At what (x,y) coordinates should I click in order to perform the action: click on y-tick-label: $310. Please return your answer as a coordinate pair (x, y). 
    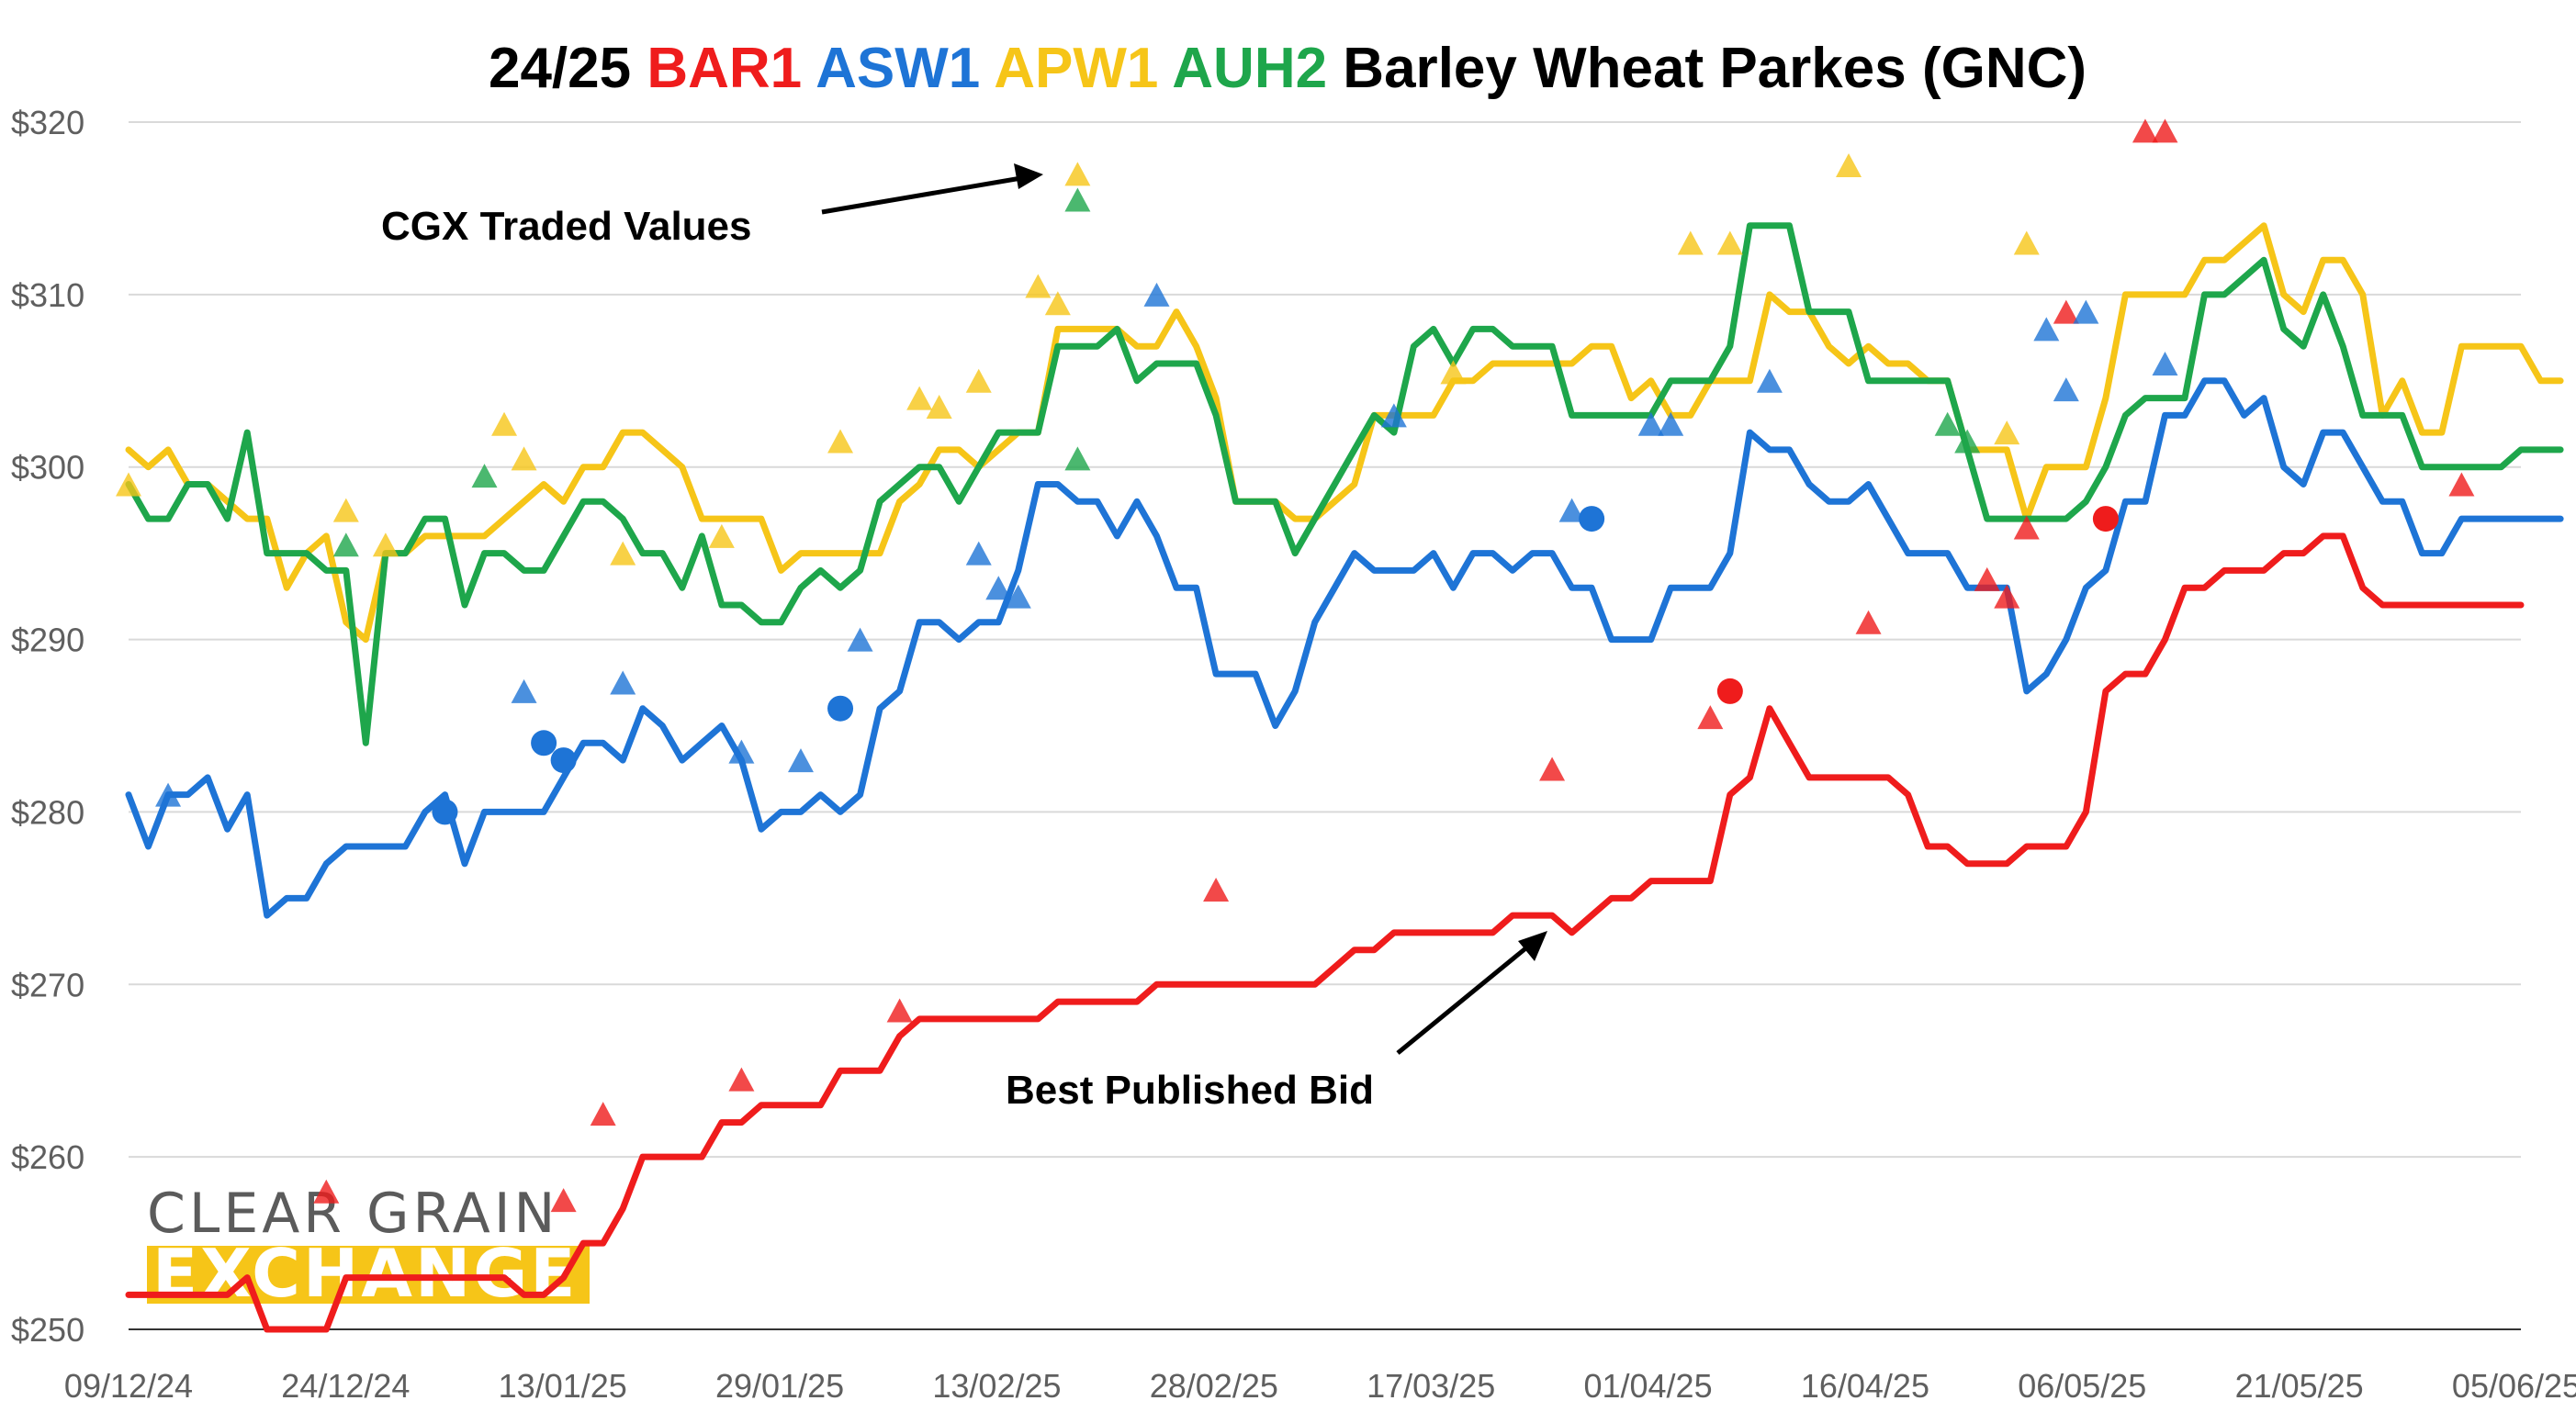
    Looking at the image, I should click on (47, 295).